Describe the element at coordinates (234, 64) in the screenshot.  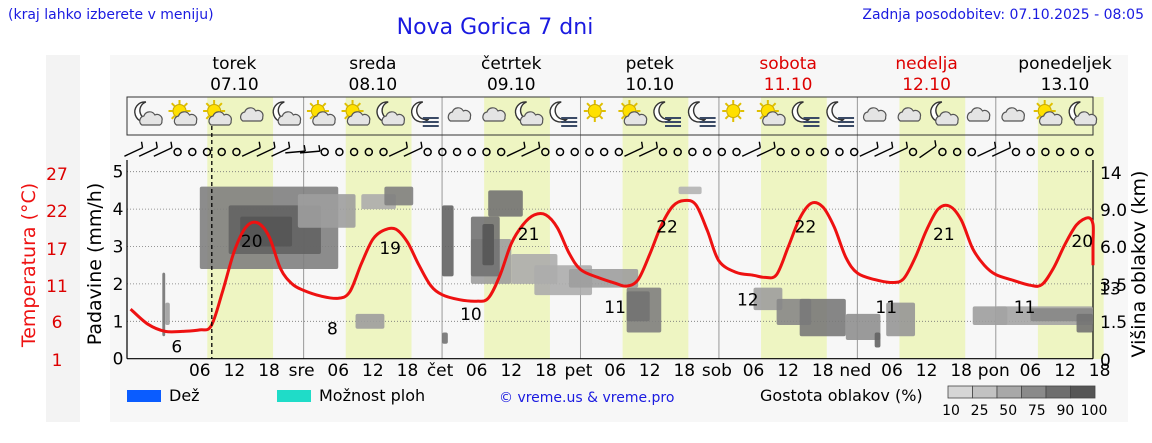
I see `day-name: torek` at that location.